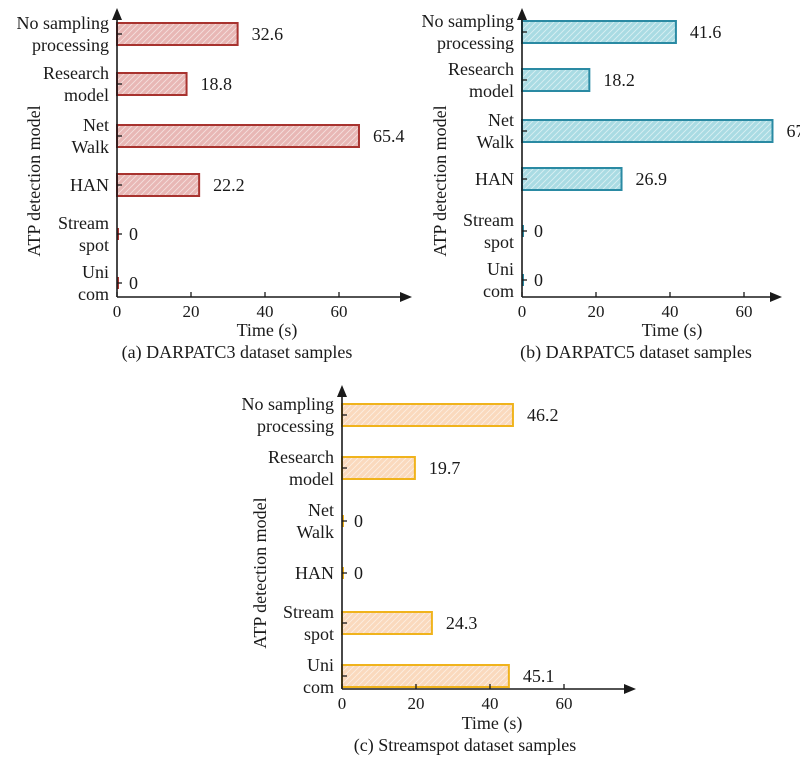  I want to click on chart-caption: (b) DARPATC5 dataset samples, so click(636, 352).